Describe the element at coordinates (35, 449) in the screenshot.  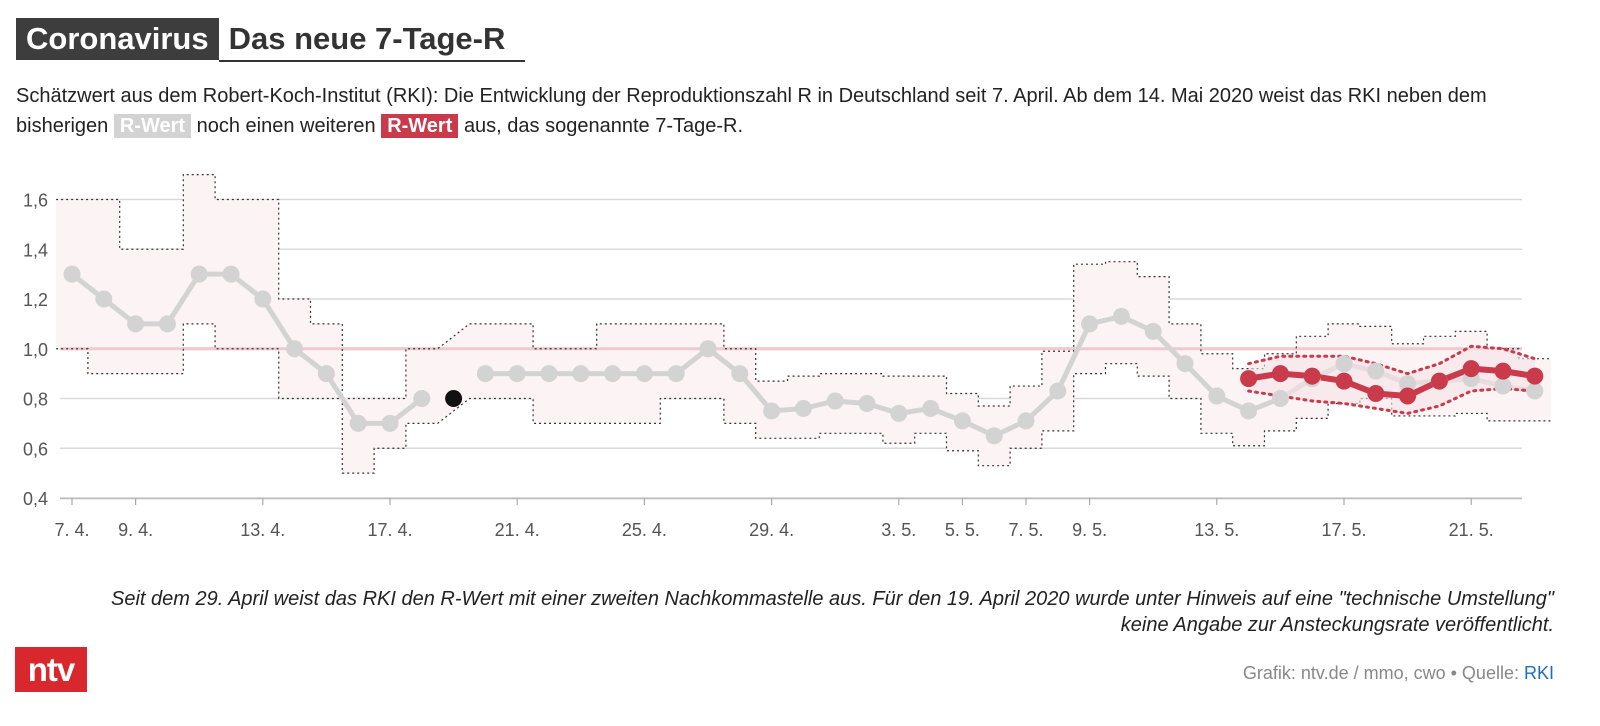
I see `y-tick-label: 0,6` at that location.